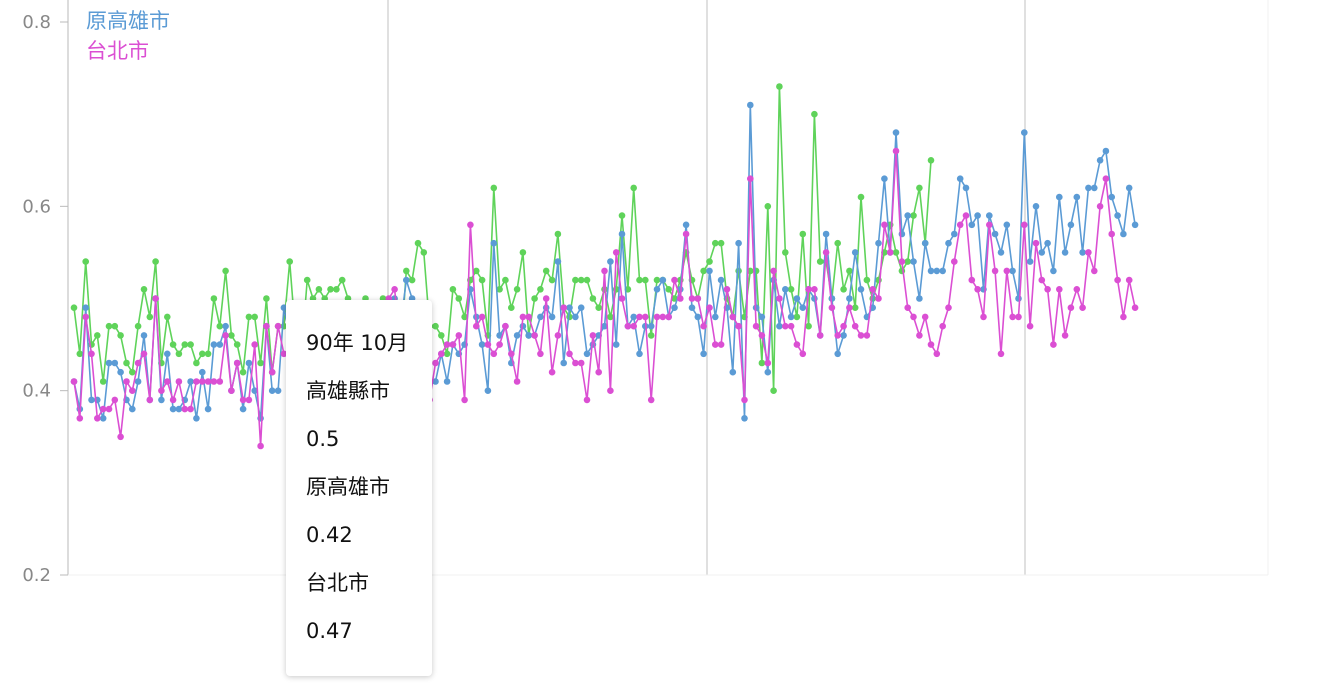 Image resolution: width=1344 pixels, height=690 pixels. What do you see at coordinates (357, 343) in the screenshot?
I see `tooltip-label: 90年 10月` at bounding box center [357, 343].